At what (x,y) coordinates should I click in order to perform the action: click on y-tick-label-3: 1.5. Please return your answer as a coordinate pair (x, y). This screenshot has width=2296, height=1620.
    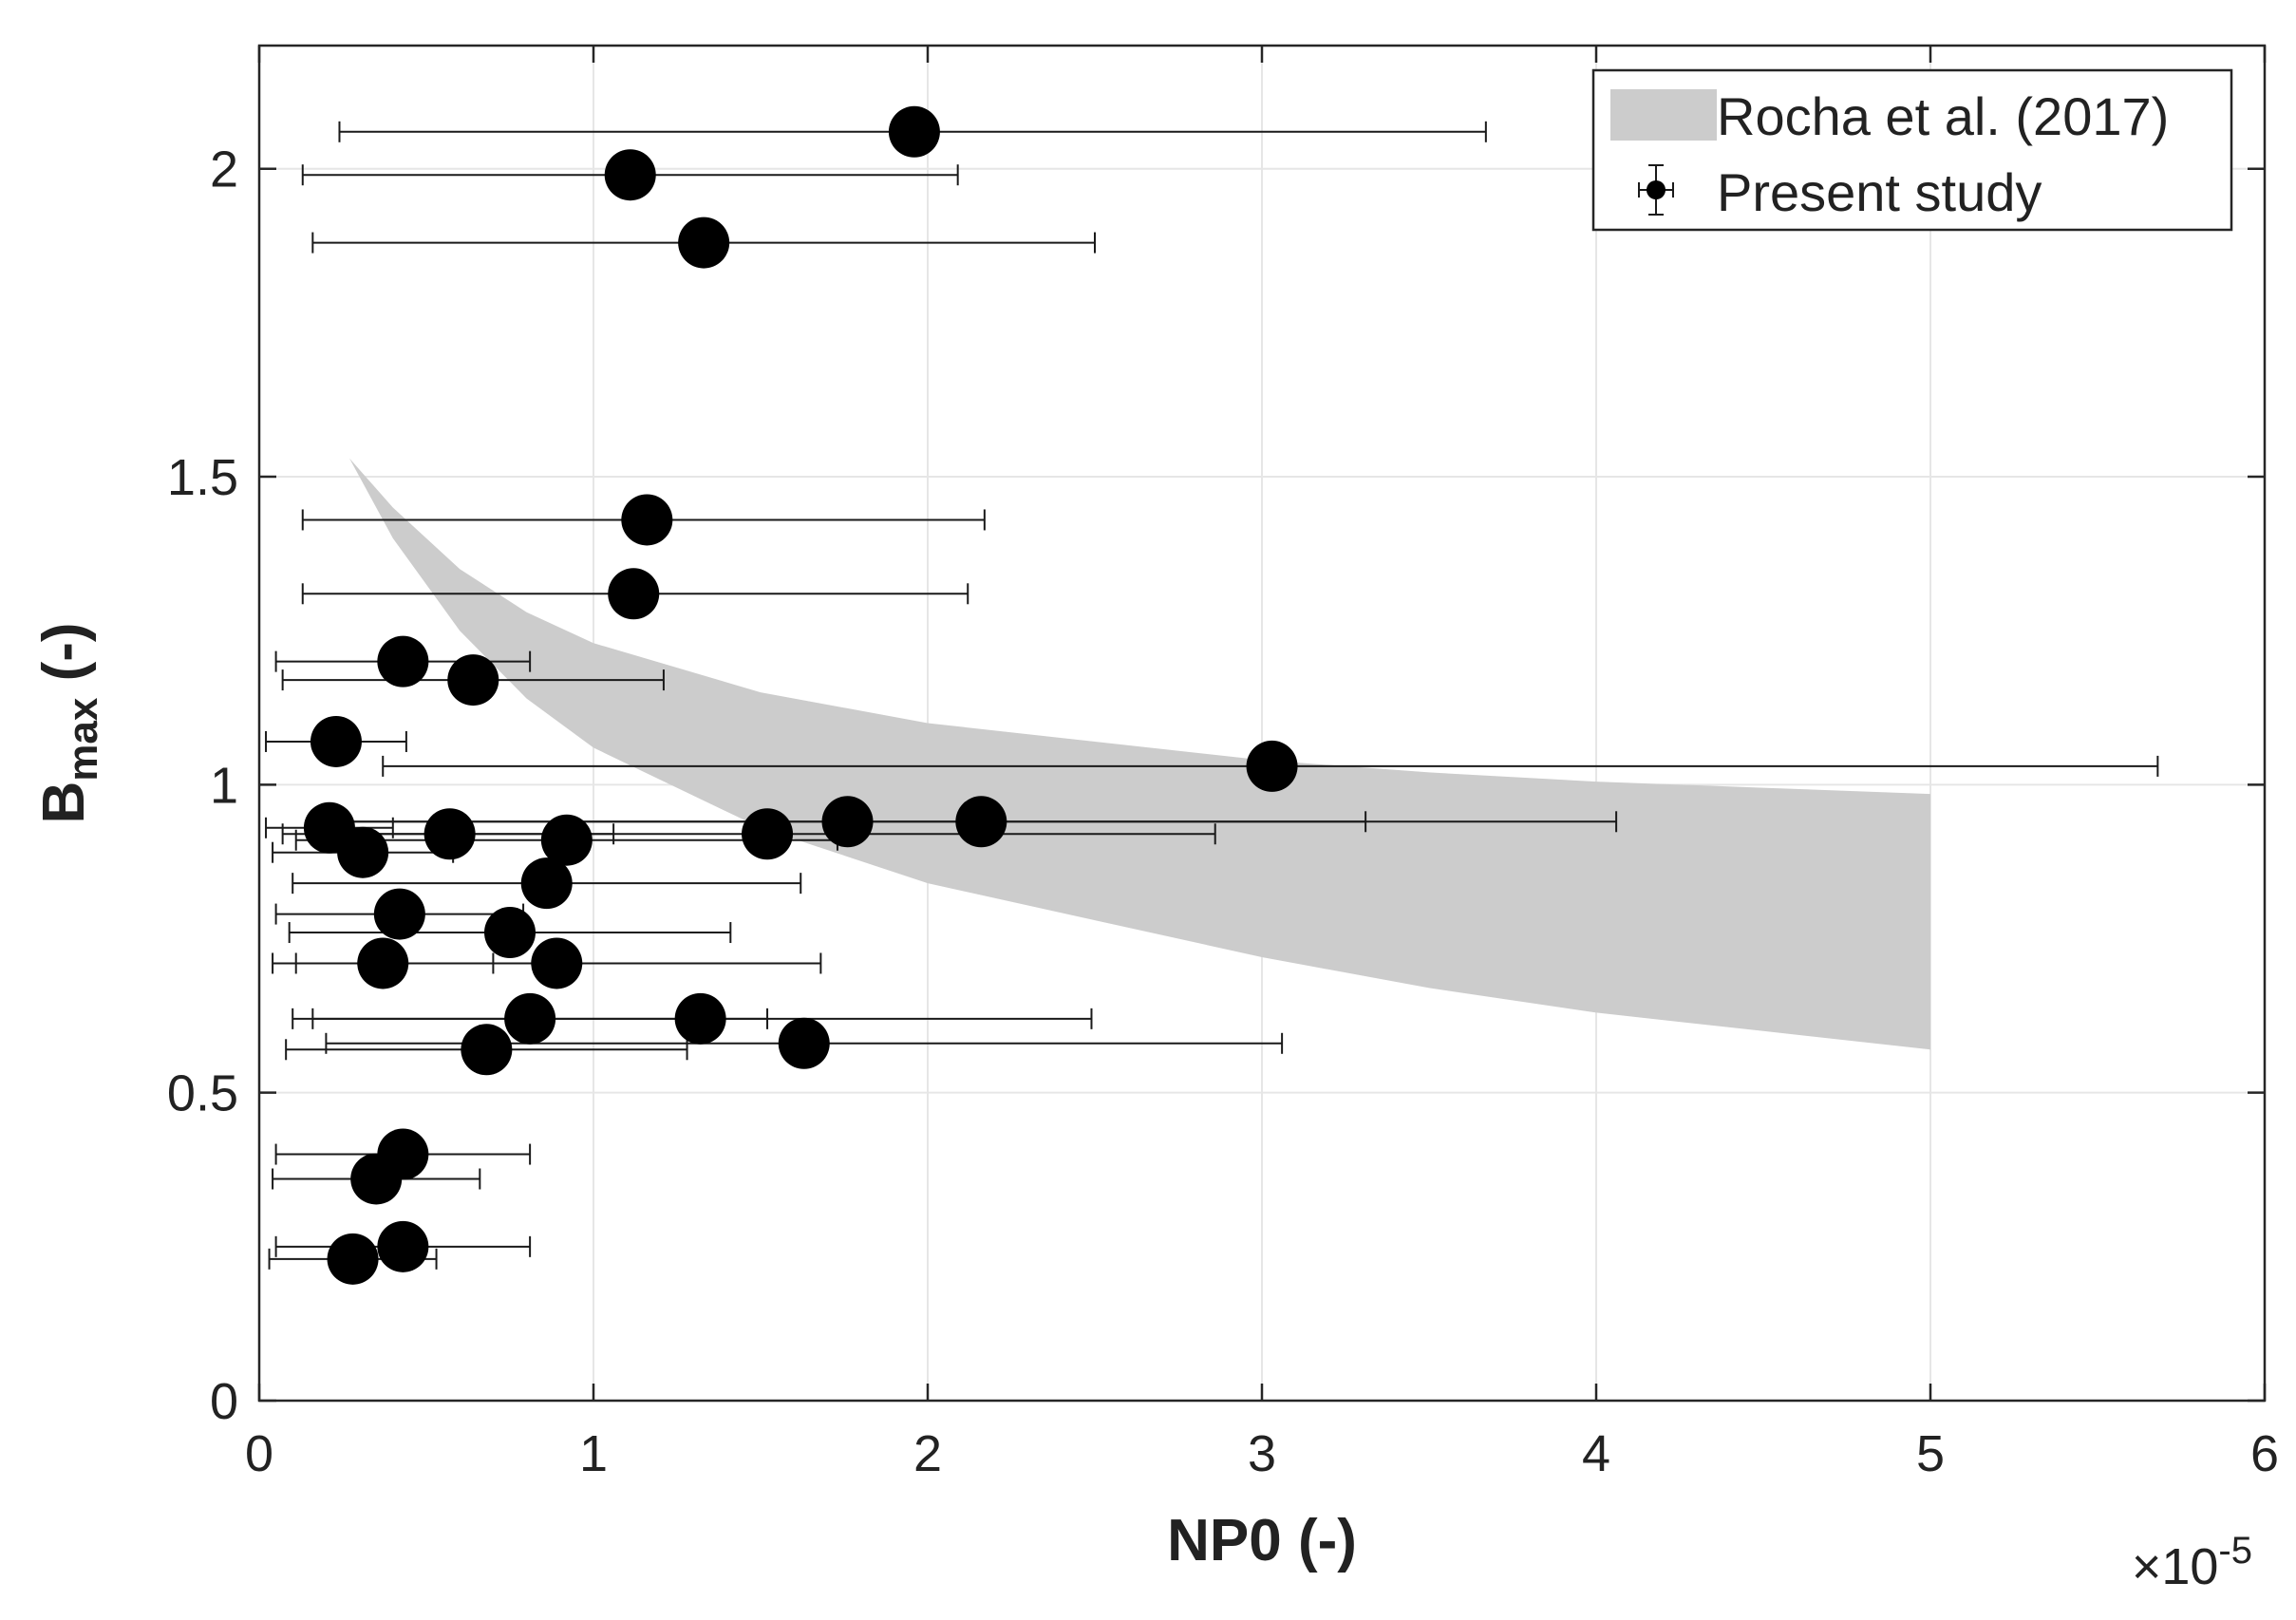
    Looking at the image, I should click on (202, 478).